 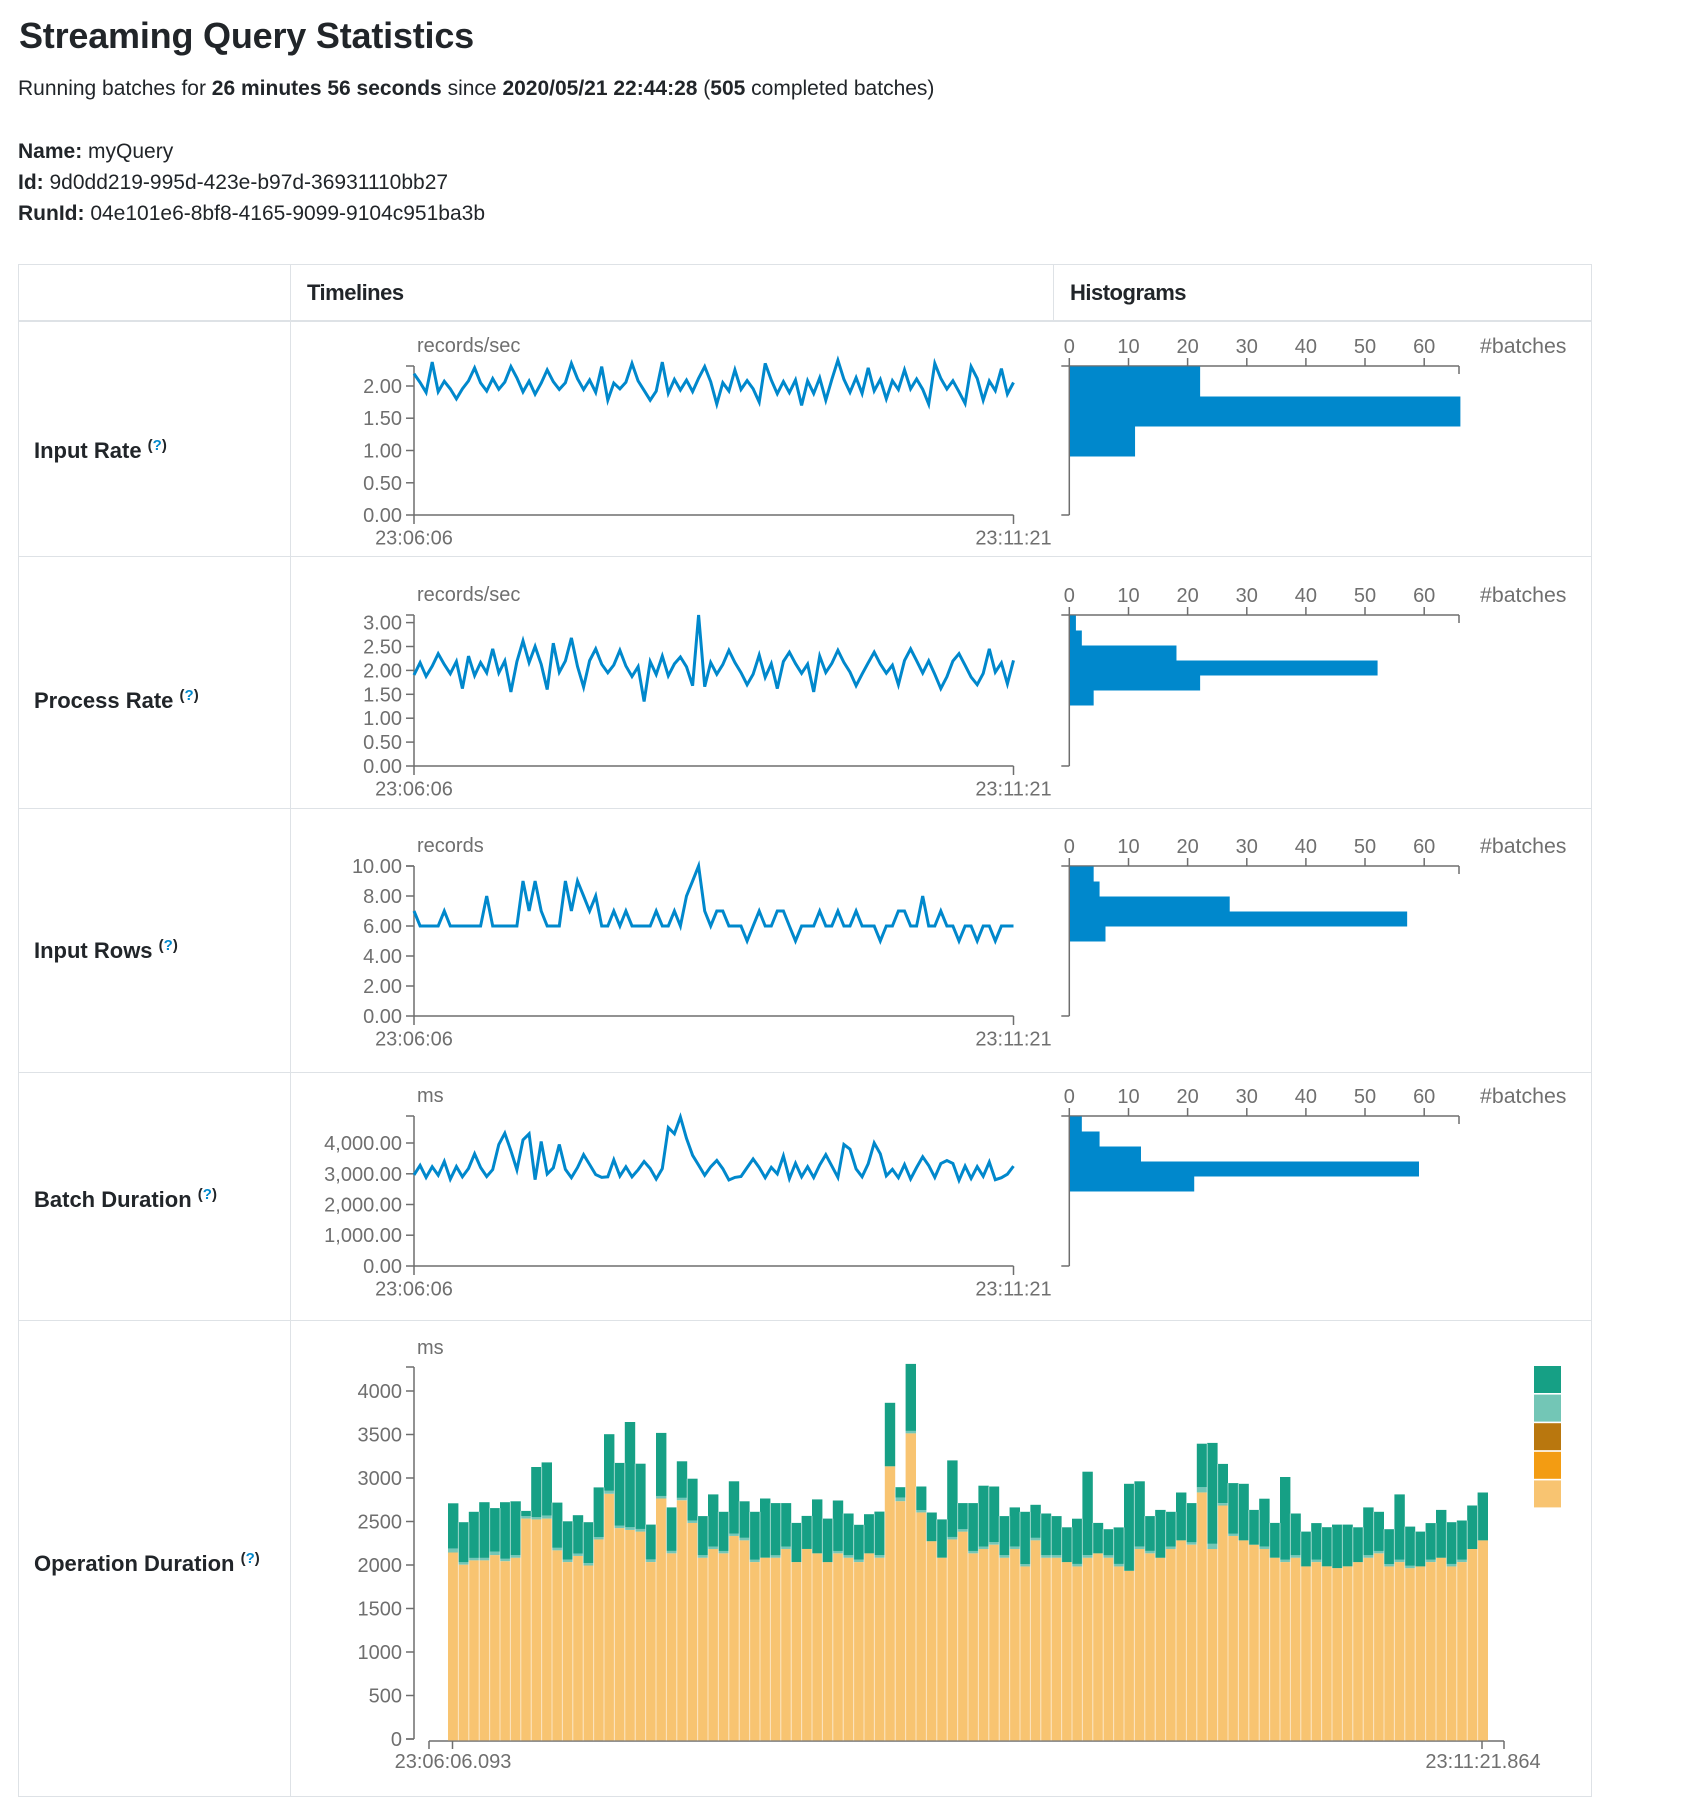 What do you see at coordinates (453, 1762) in the screenshot?
I see `svg-text: 23:06:06.093` at bounding box center [453, 1762].